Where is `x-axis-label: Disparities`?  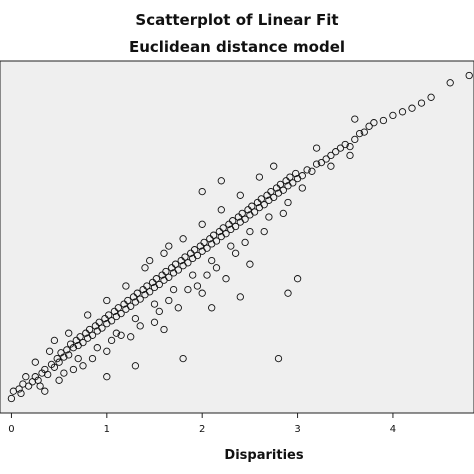 x-axis-label: Disparities is located at coordinates (263, 455).